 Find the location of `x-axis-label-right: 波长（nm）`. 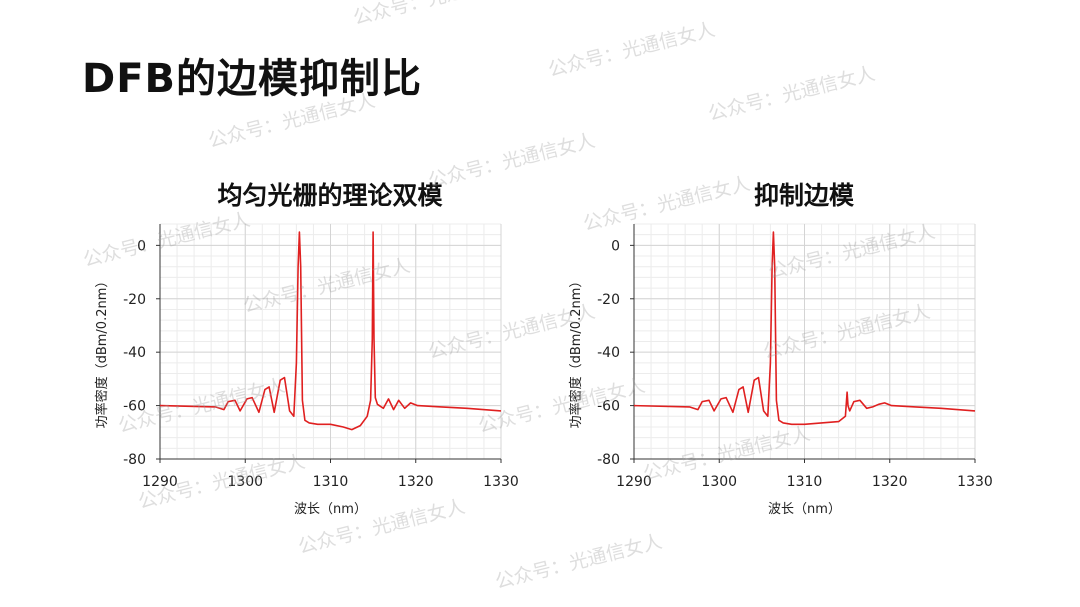

x-axis-label-right: 波长（nm） is located at coordinates (804, 509).